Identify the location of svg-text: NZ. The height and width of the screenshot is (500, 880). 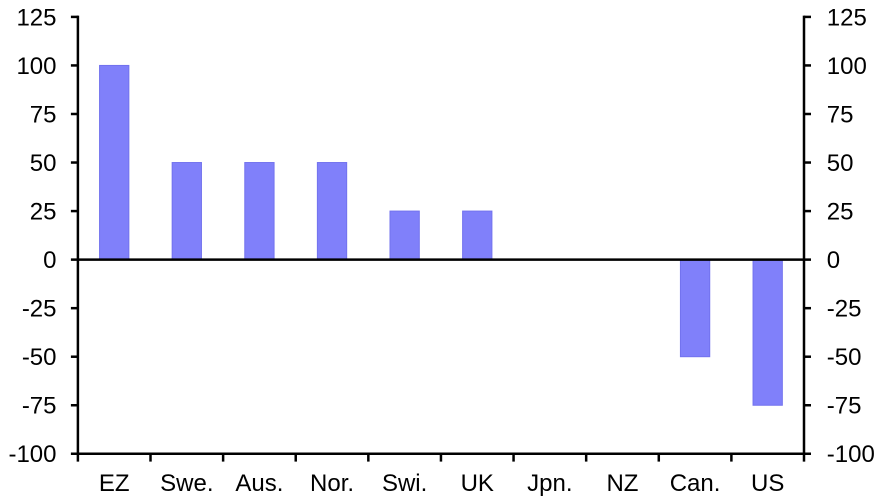
(622, 483).